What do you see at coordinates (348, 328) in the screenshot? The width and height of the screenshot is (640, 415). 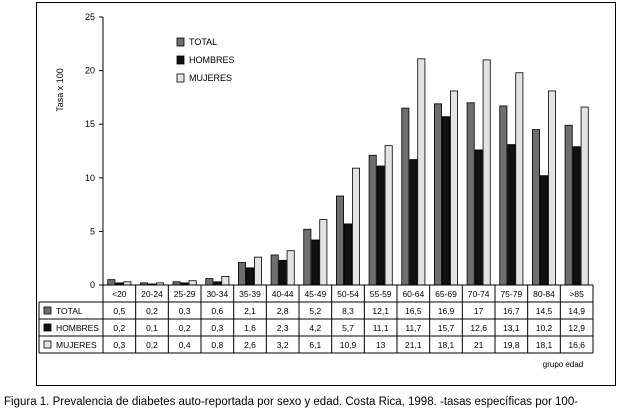 I see `data-label: 5,7` at bounding box center [348, 328].